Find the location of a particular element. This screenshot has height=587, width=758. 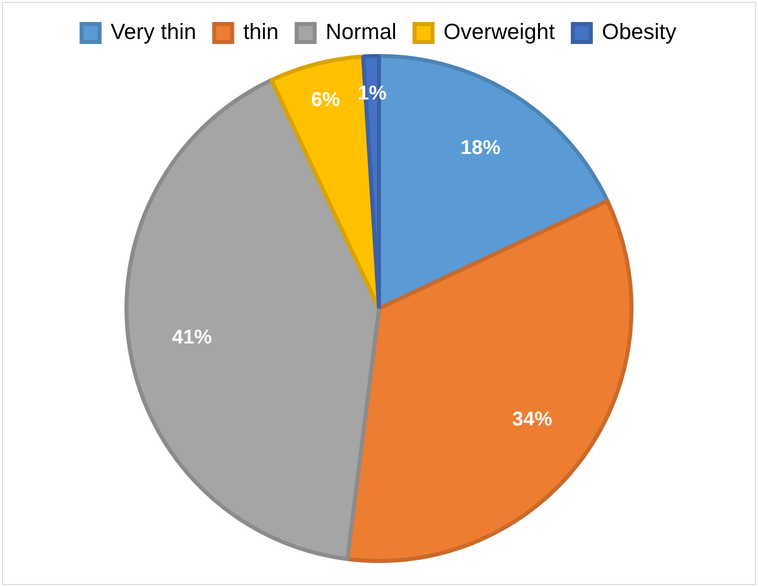

data-label: 41% is located at coordinates (192, 337).